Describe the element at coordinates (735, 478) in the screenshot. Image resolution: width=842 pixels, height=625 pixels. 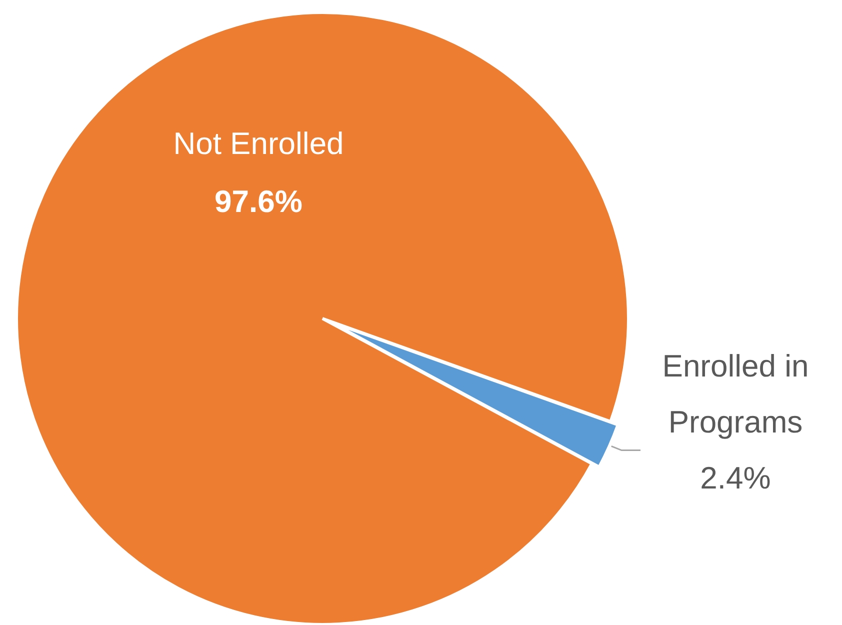
I see `data-label: 2.4%` at that location.